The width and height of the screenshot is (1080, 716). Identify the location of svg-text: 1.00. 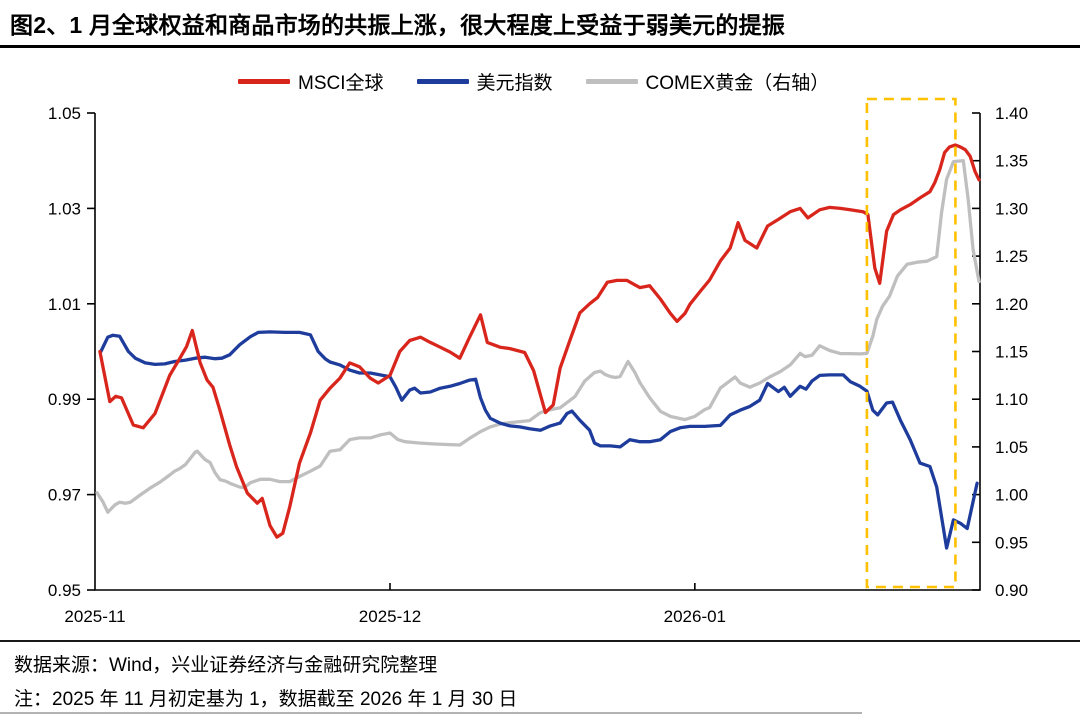
(1011, 495).